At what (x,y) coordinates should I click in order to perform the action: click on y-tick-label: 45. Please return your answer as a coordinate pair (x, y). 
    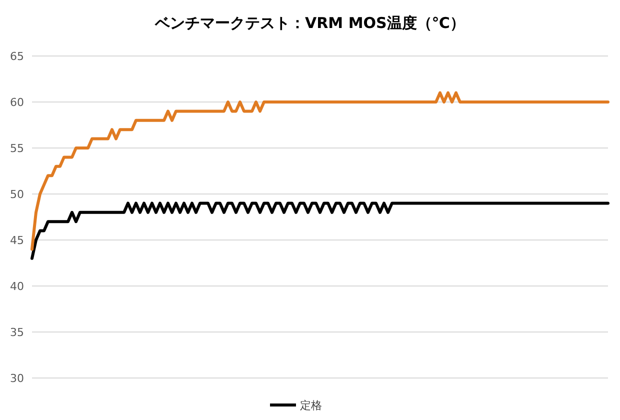
    Looking at the image, I should click on (17, 240).